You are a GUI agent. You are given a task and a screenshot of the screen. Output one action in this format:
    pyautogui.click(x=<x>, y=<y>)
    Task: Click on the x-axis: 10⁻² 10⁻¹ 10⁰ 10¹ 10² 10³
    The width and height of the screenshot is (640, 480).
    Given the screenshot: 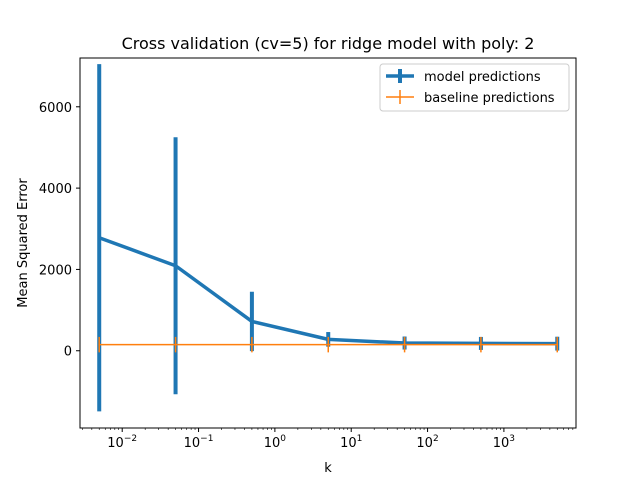 What is the action you would take?
    pyautogui.click(x=327, y=439)
    